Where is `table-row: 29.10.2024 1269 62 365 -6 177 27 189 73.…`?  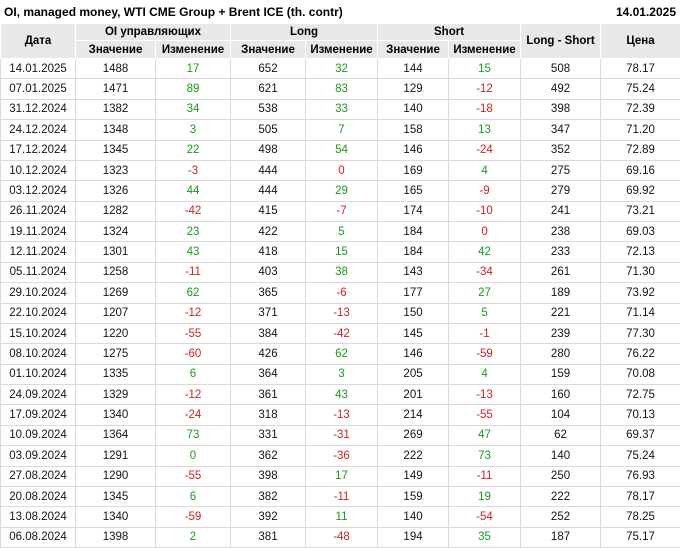
table-row: 29.10.2024 1269 62 365 -6 177 27 189 73.… is located at coordinates (340, 293).